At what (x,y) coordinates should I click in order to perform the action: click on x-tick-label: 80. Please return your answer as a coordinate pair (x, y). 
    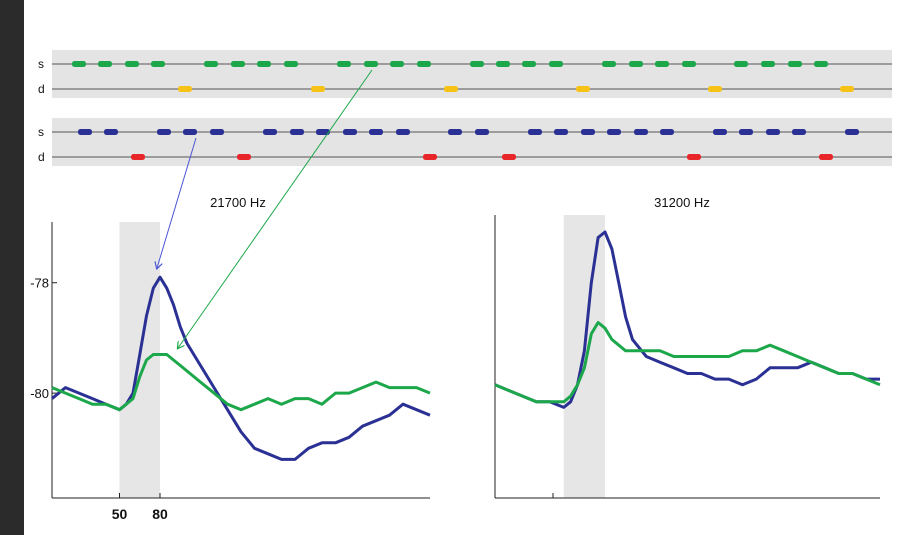
    Looking at the image, I should click on (160, 514).